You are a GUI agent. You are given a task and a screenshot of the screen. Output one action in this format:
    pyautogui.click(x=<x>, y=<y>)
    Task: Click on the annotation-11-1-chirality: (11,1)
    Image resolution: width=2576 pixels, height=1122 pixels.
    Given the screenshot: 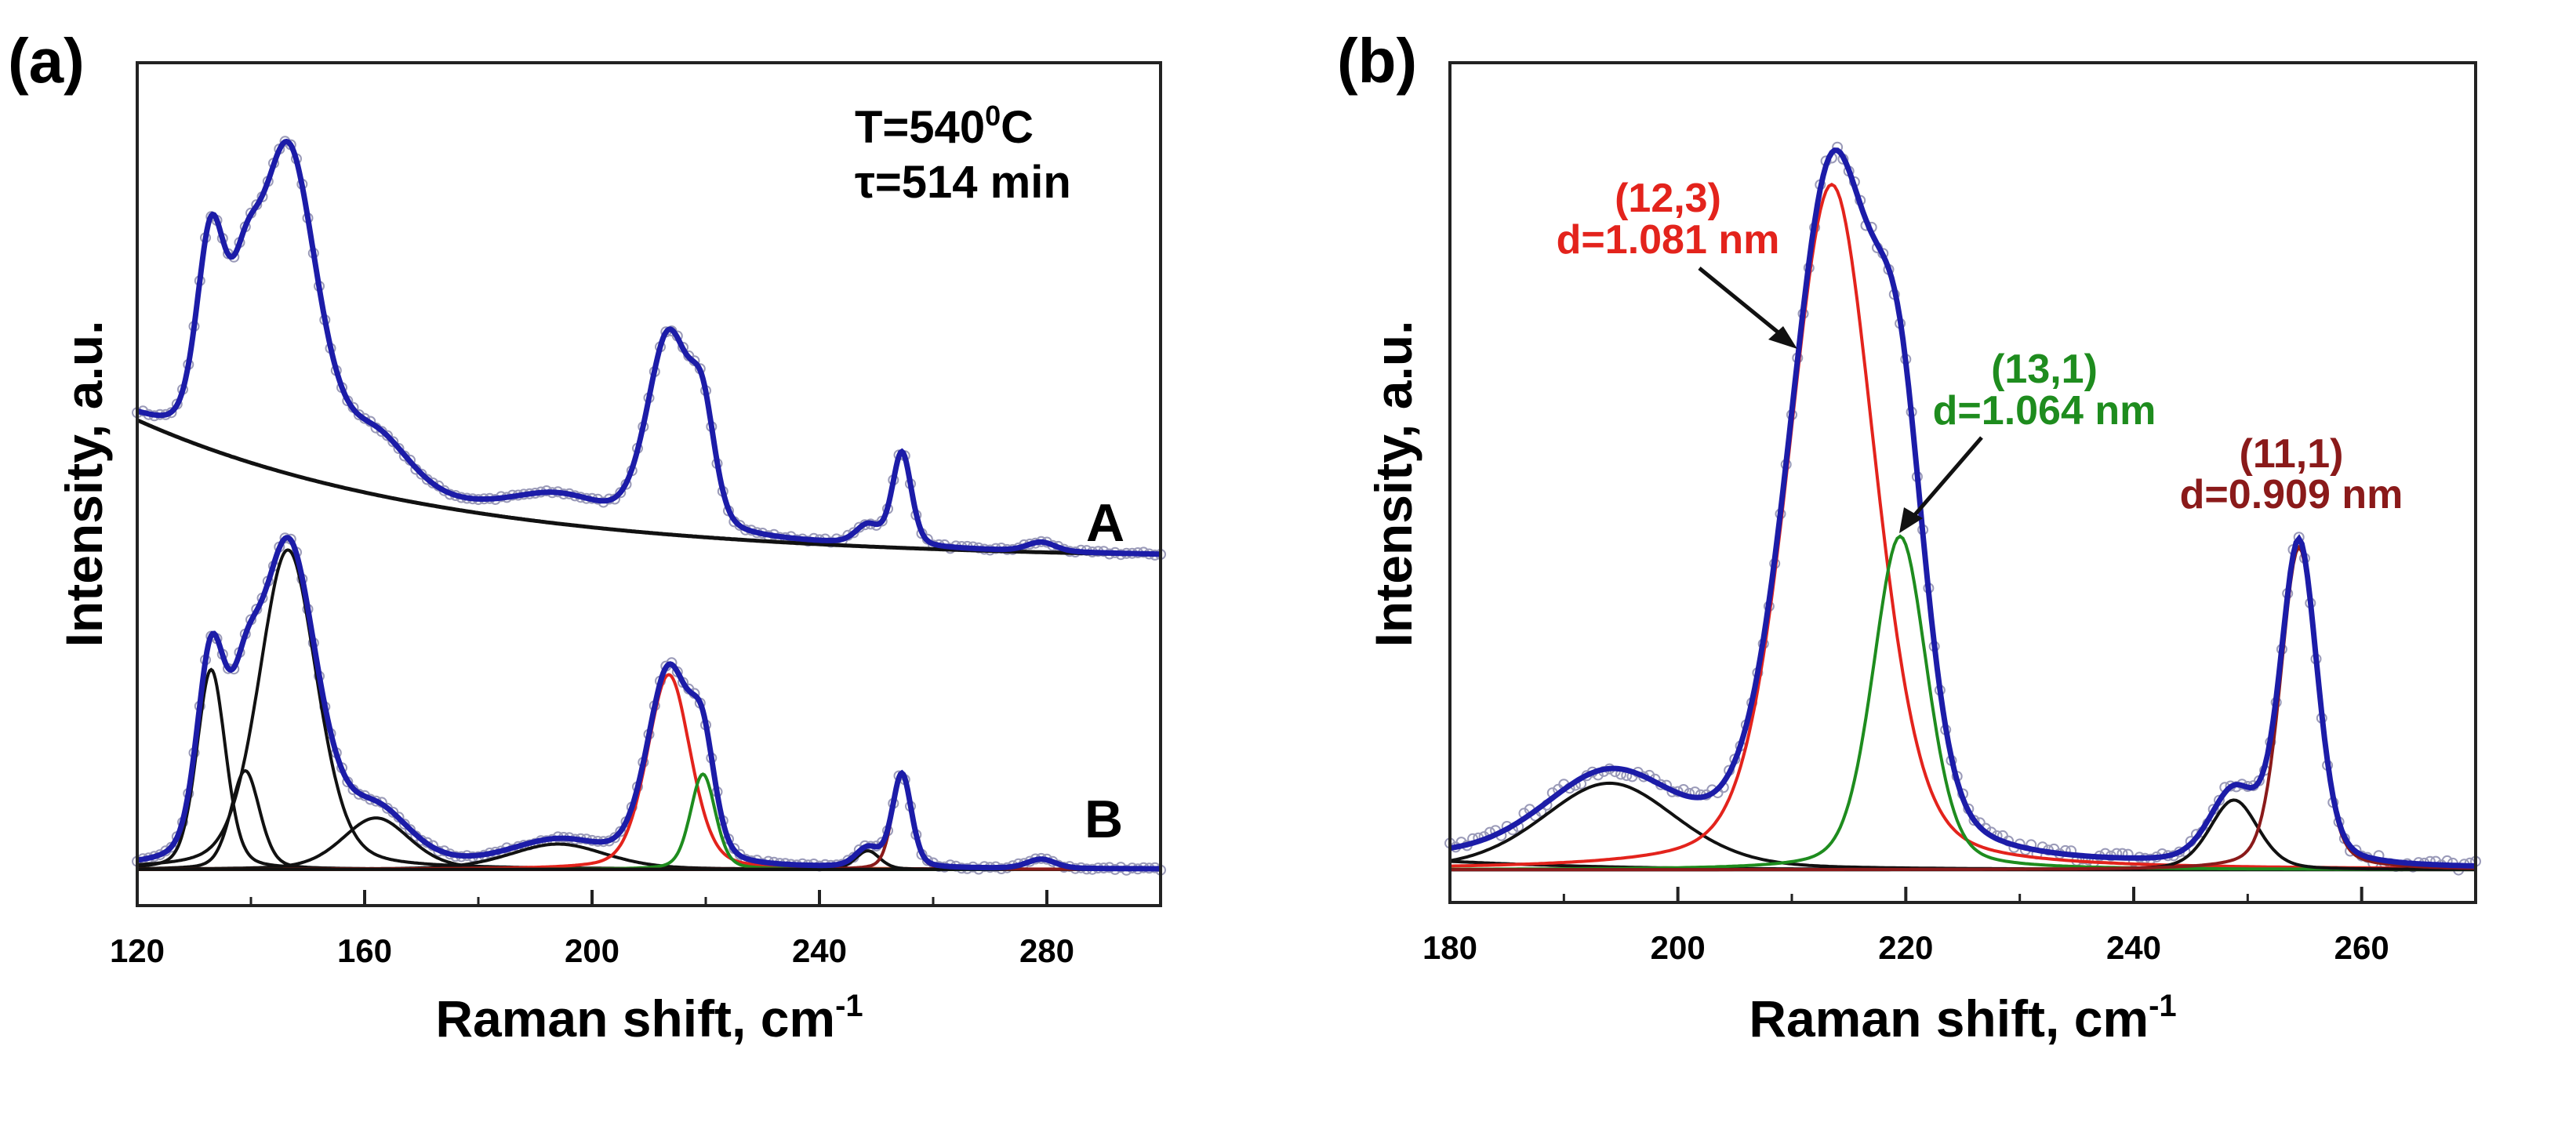 What is the action you would take?
    pyautogui.click(x=2292, y=454)
    